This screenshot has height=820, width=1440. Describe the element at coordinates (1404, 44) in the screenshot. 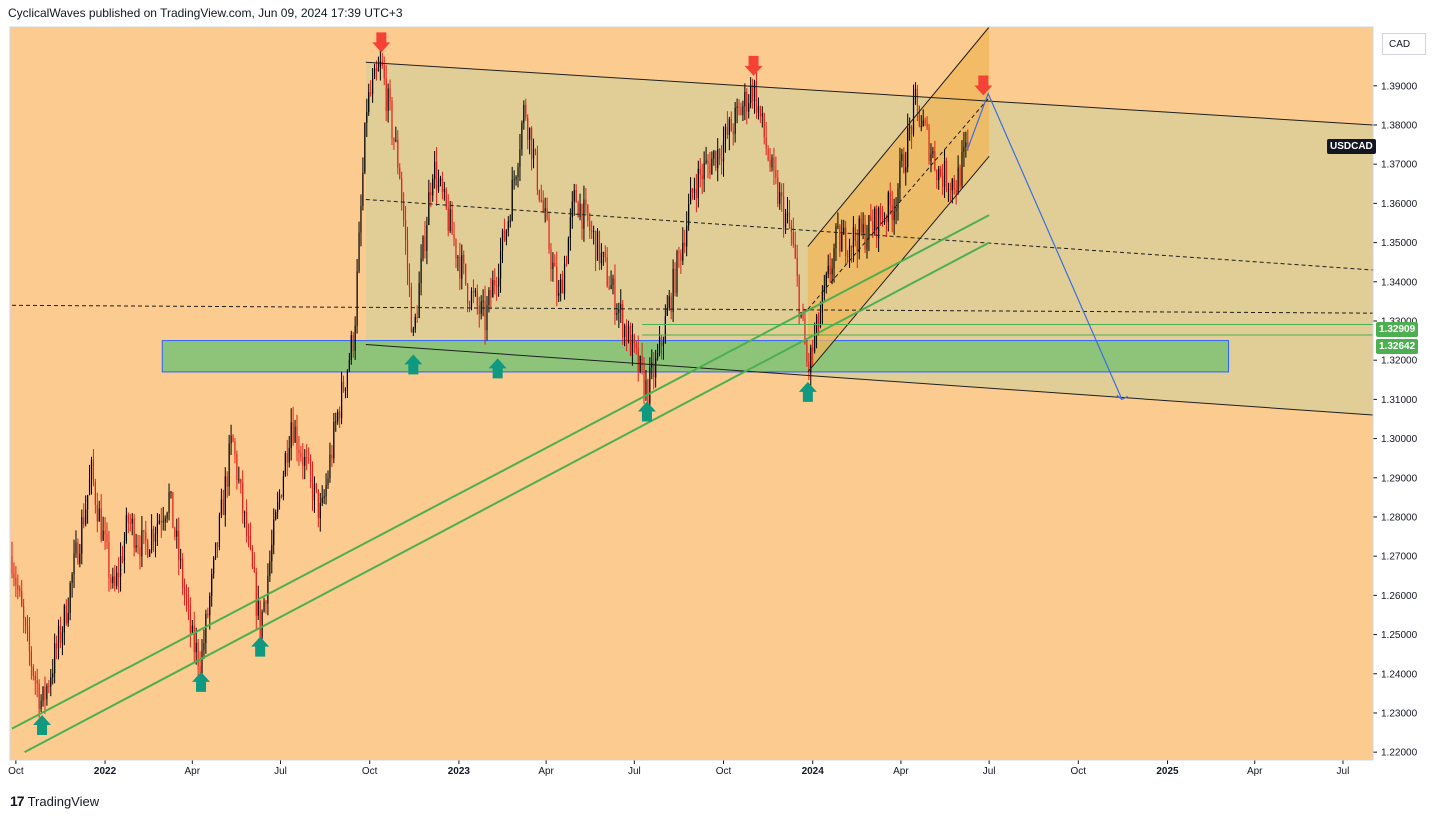

I see `currency-button: CAD` at that location.